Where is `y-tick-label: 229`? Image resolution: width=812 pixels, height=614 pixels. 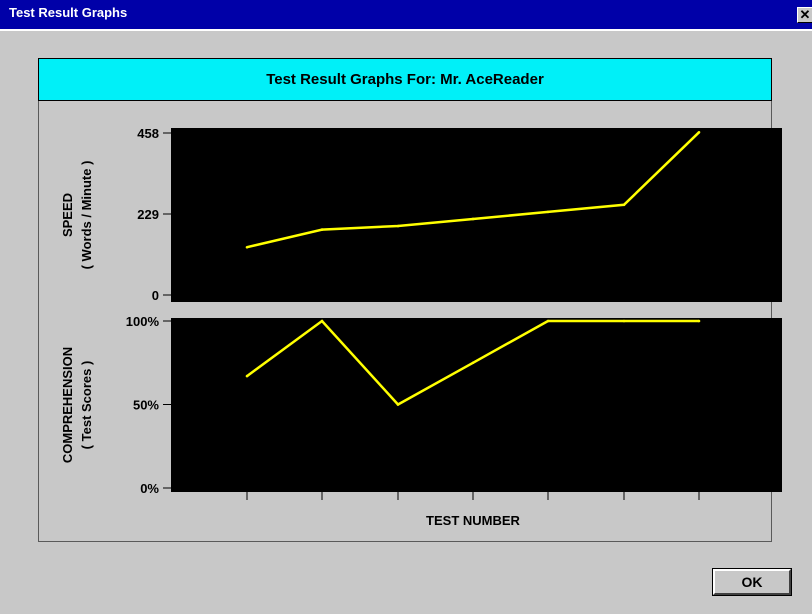 y-tick-label: 229 is located at coordinates (148, 214).